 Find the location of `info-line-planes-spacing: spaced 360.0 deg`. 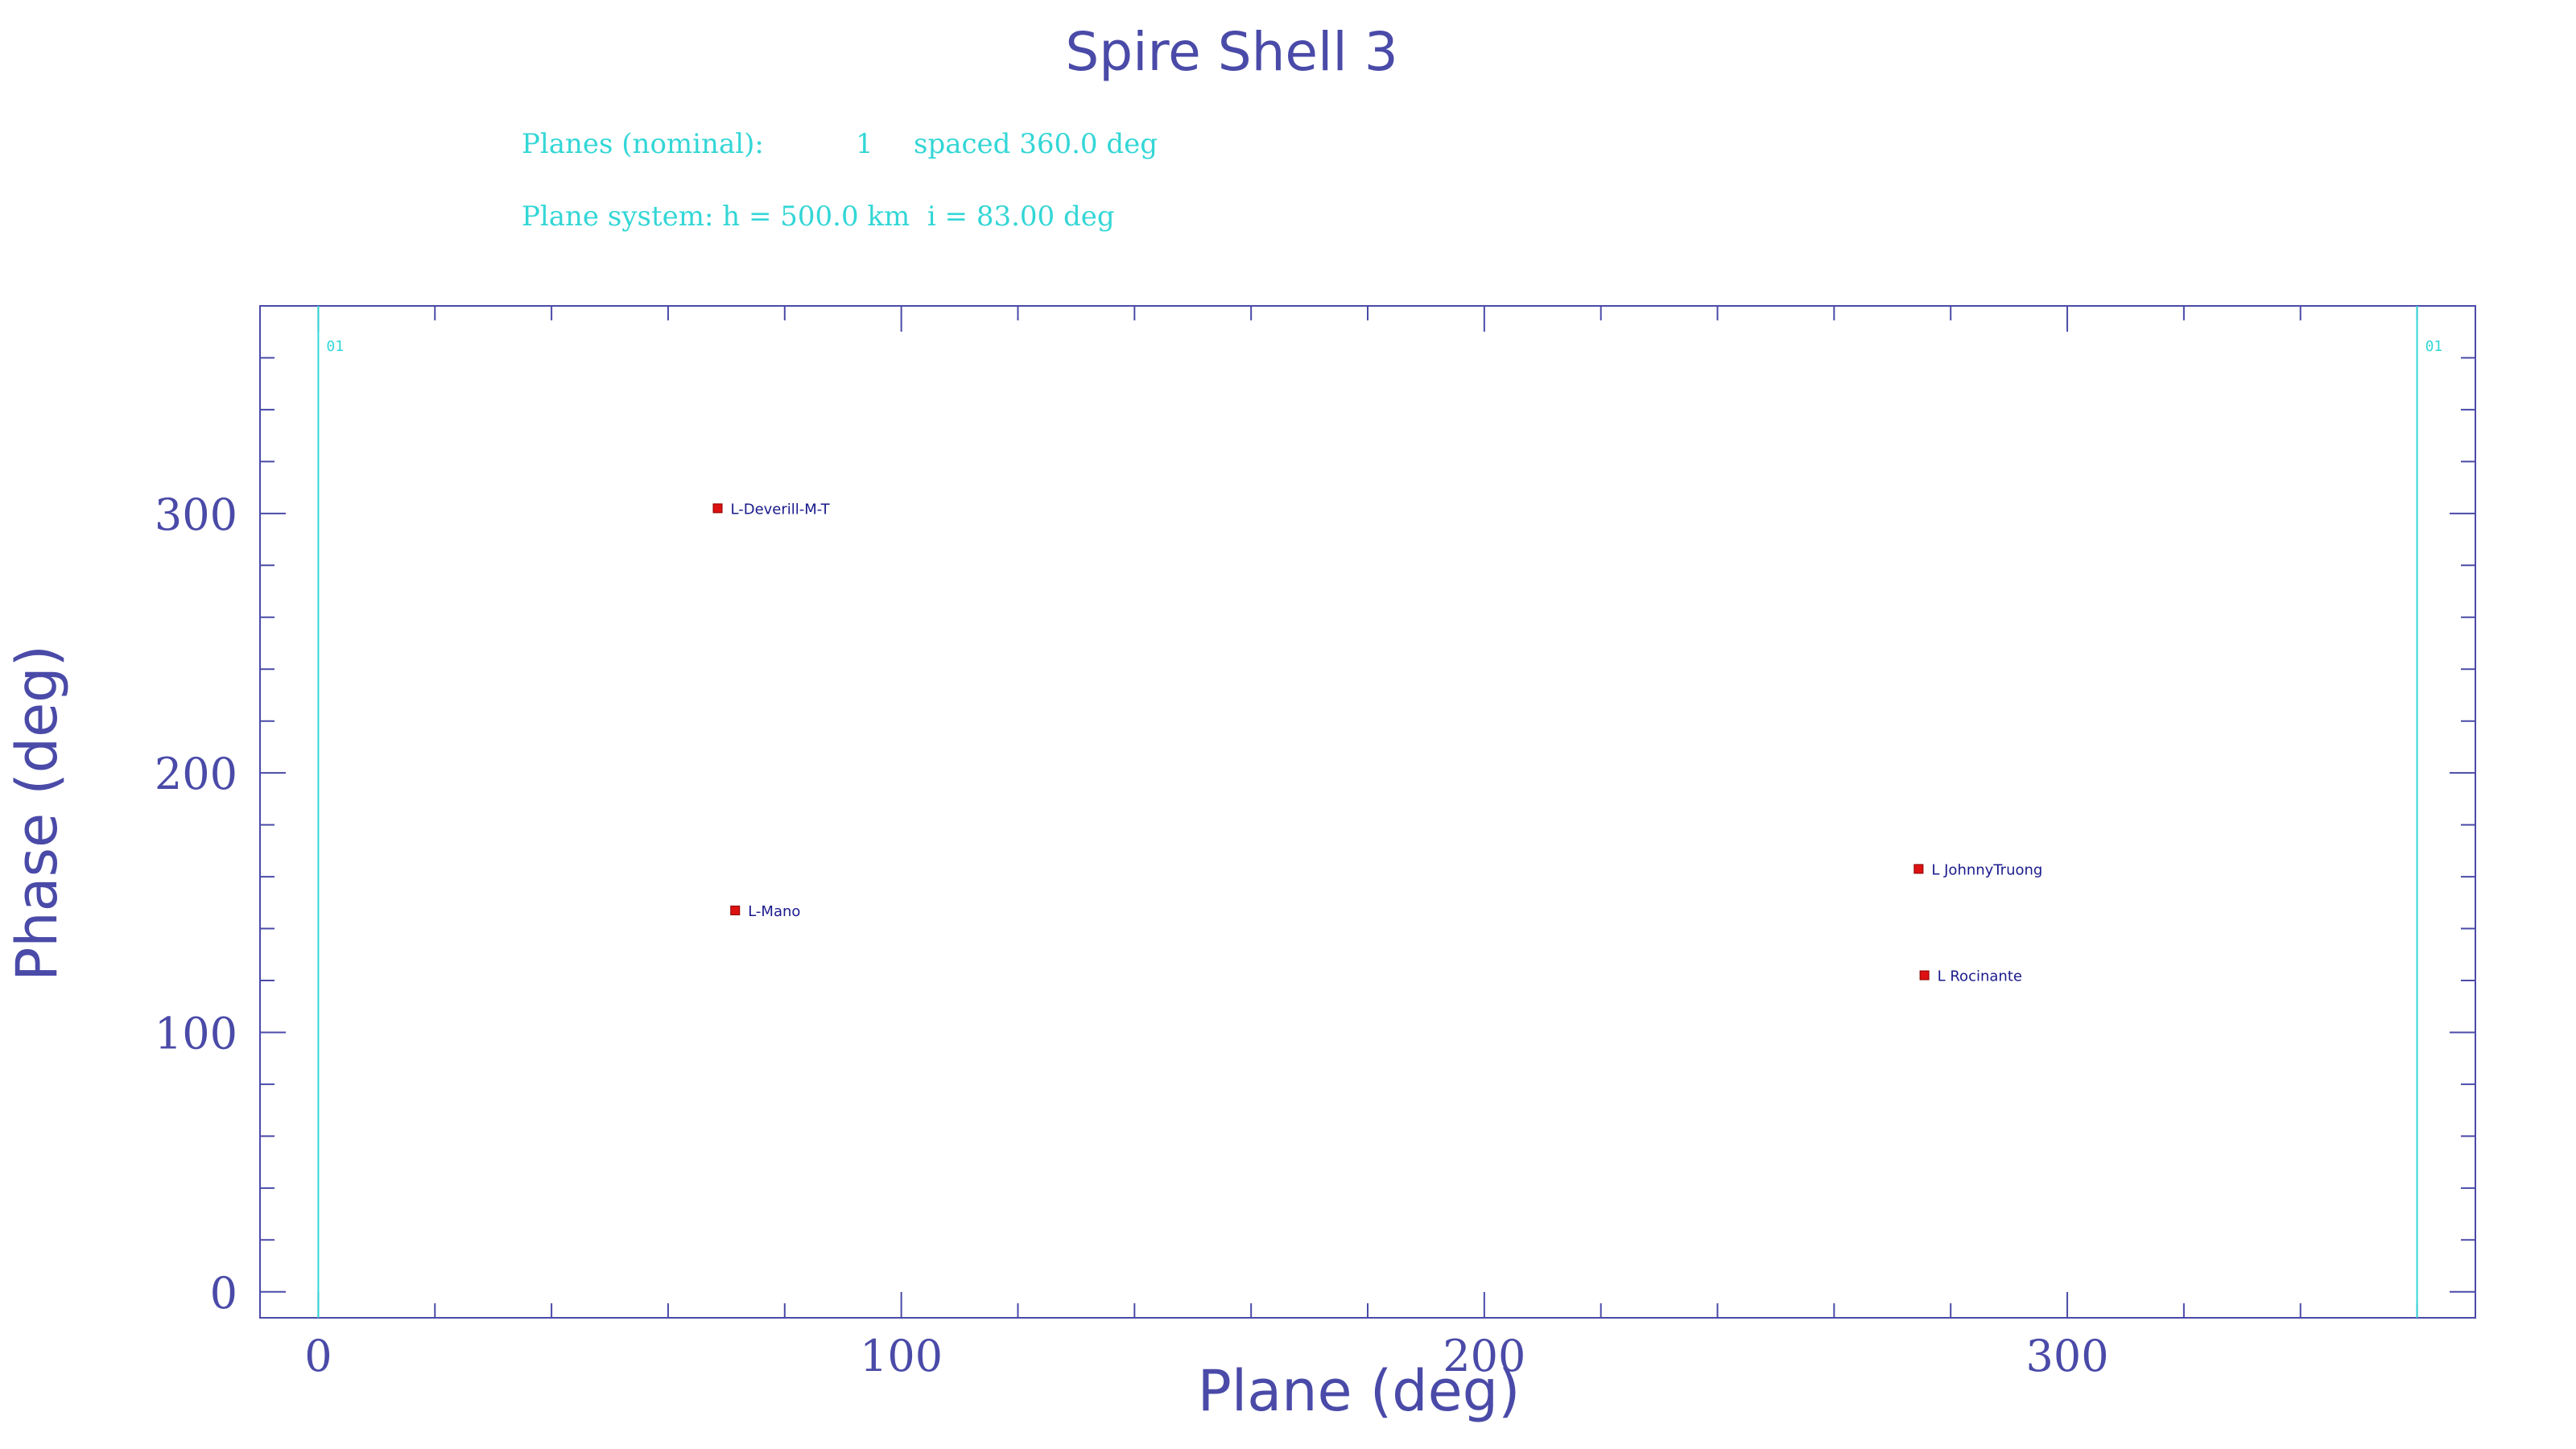

info-line-planes-spacing: spaced 360.0 deg is located at coordinates (1036, 144).